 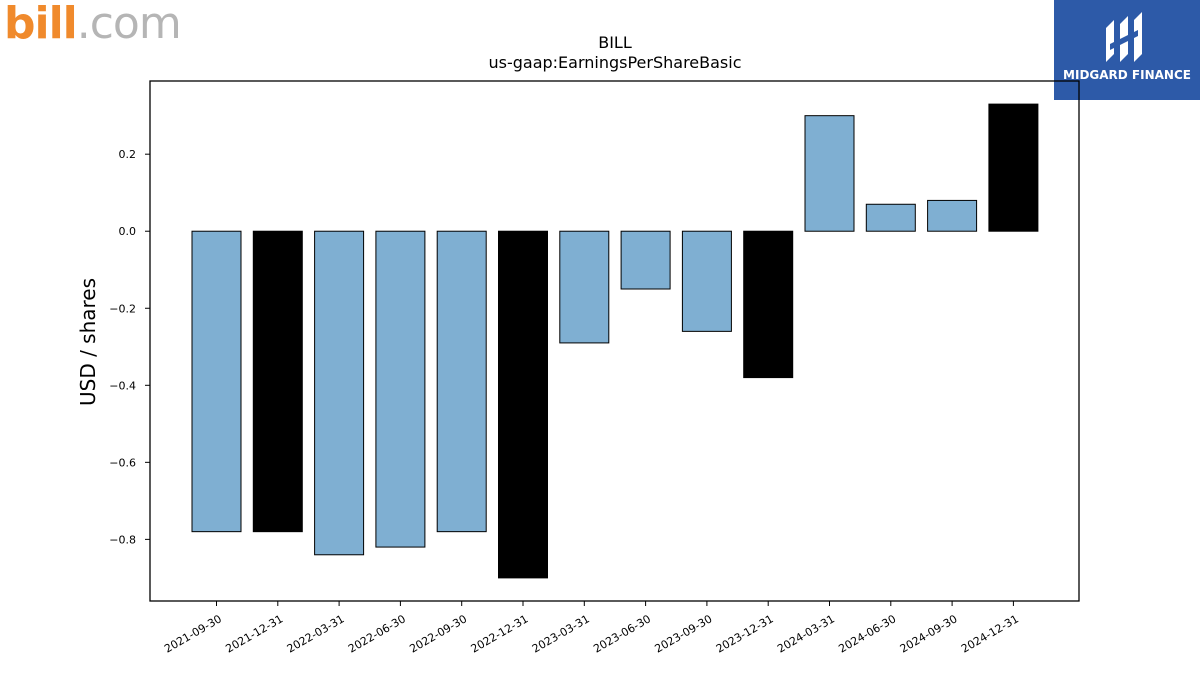 I want to click on bill-logo-brand: bill, so click(x=41, y=24).